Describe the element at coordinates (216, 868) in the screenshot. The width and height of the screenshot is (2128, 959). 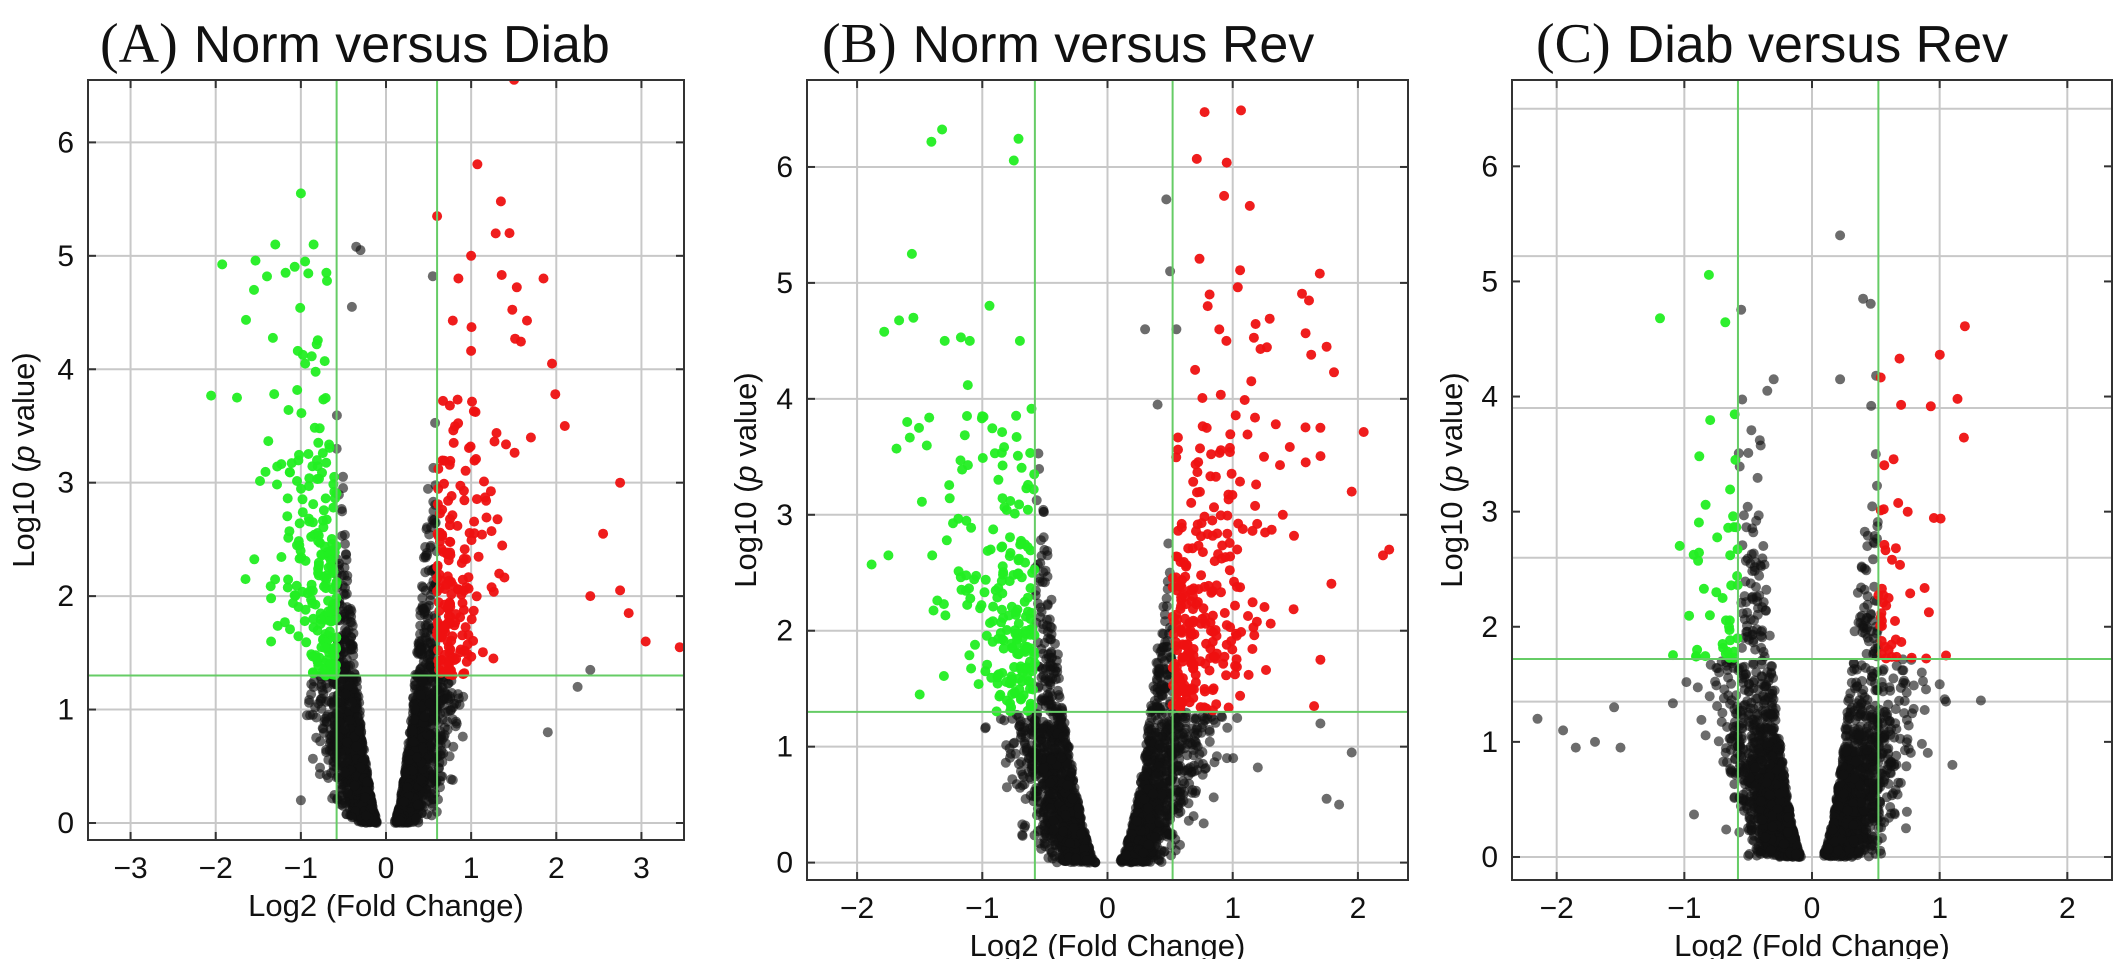
I see `x-tick-label: −2` at that location.